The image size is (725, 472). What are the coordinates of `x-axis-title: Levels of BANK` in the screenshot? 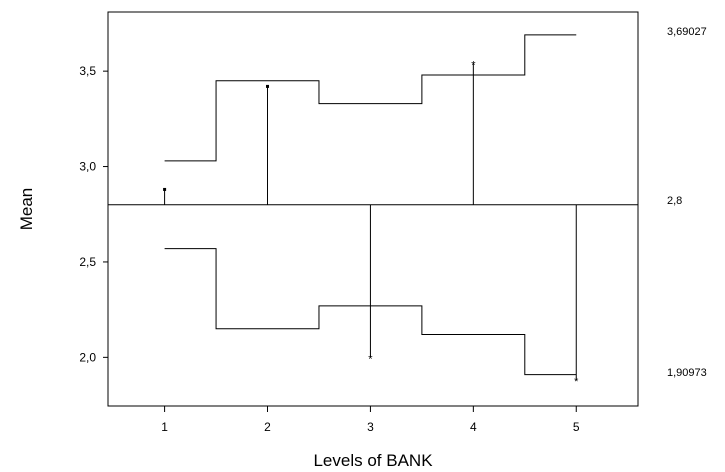 It's located at (373, 460).